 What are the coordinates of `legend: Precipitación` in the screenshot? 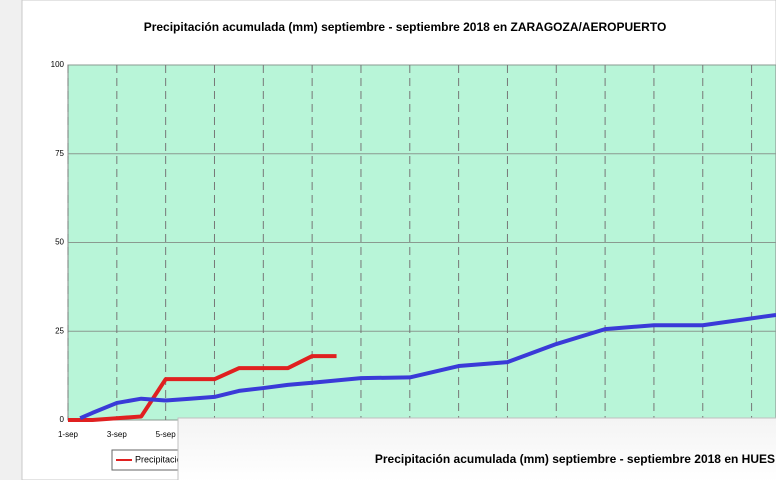 It's located at (149, 460).